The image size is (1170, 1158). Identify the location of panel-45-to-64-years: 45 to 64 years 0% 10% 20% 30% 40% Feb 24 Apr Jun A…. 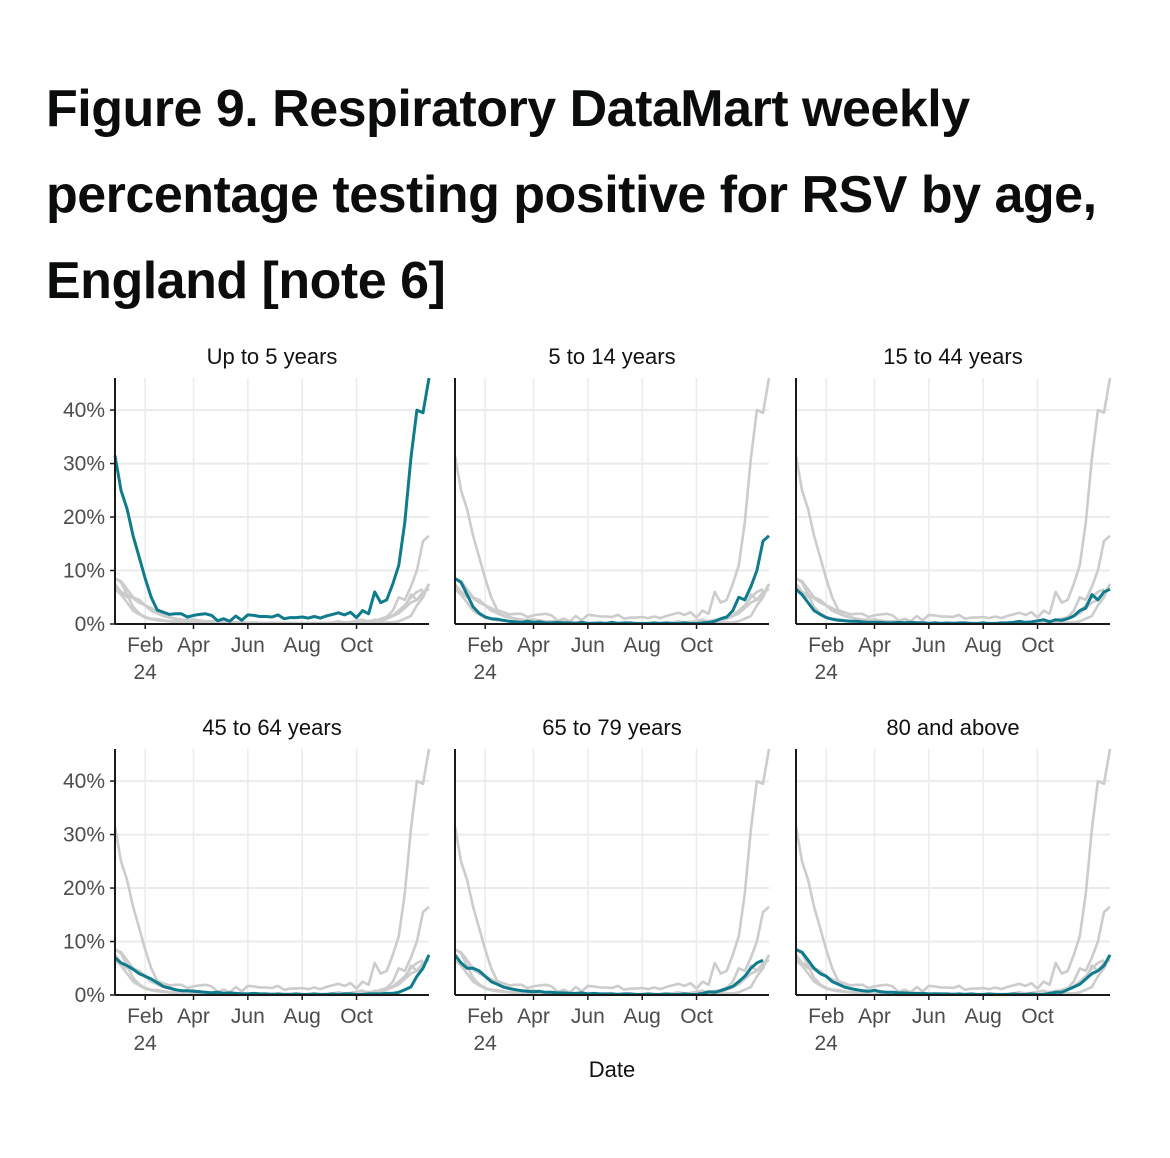
(247, 885).